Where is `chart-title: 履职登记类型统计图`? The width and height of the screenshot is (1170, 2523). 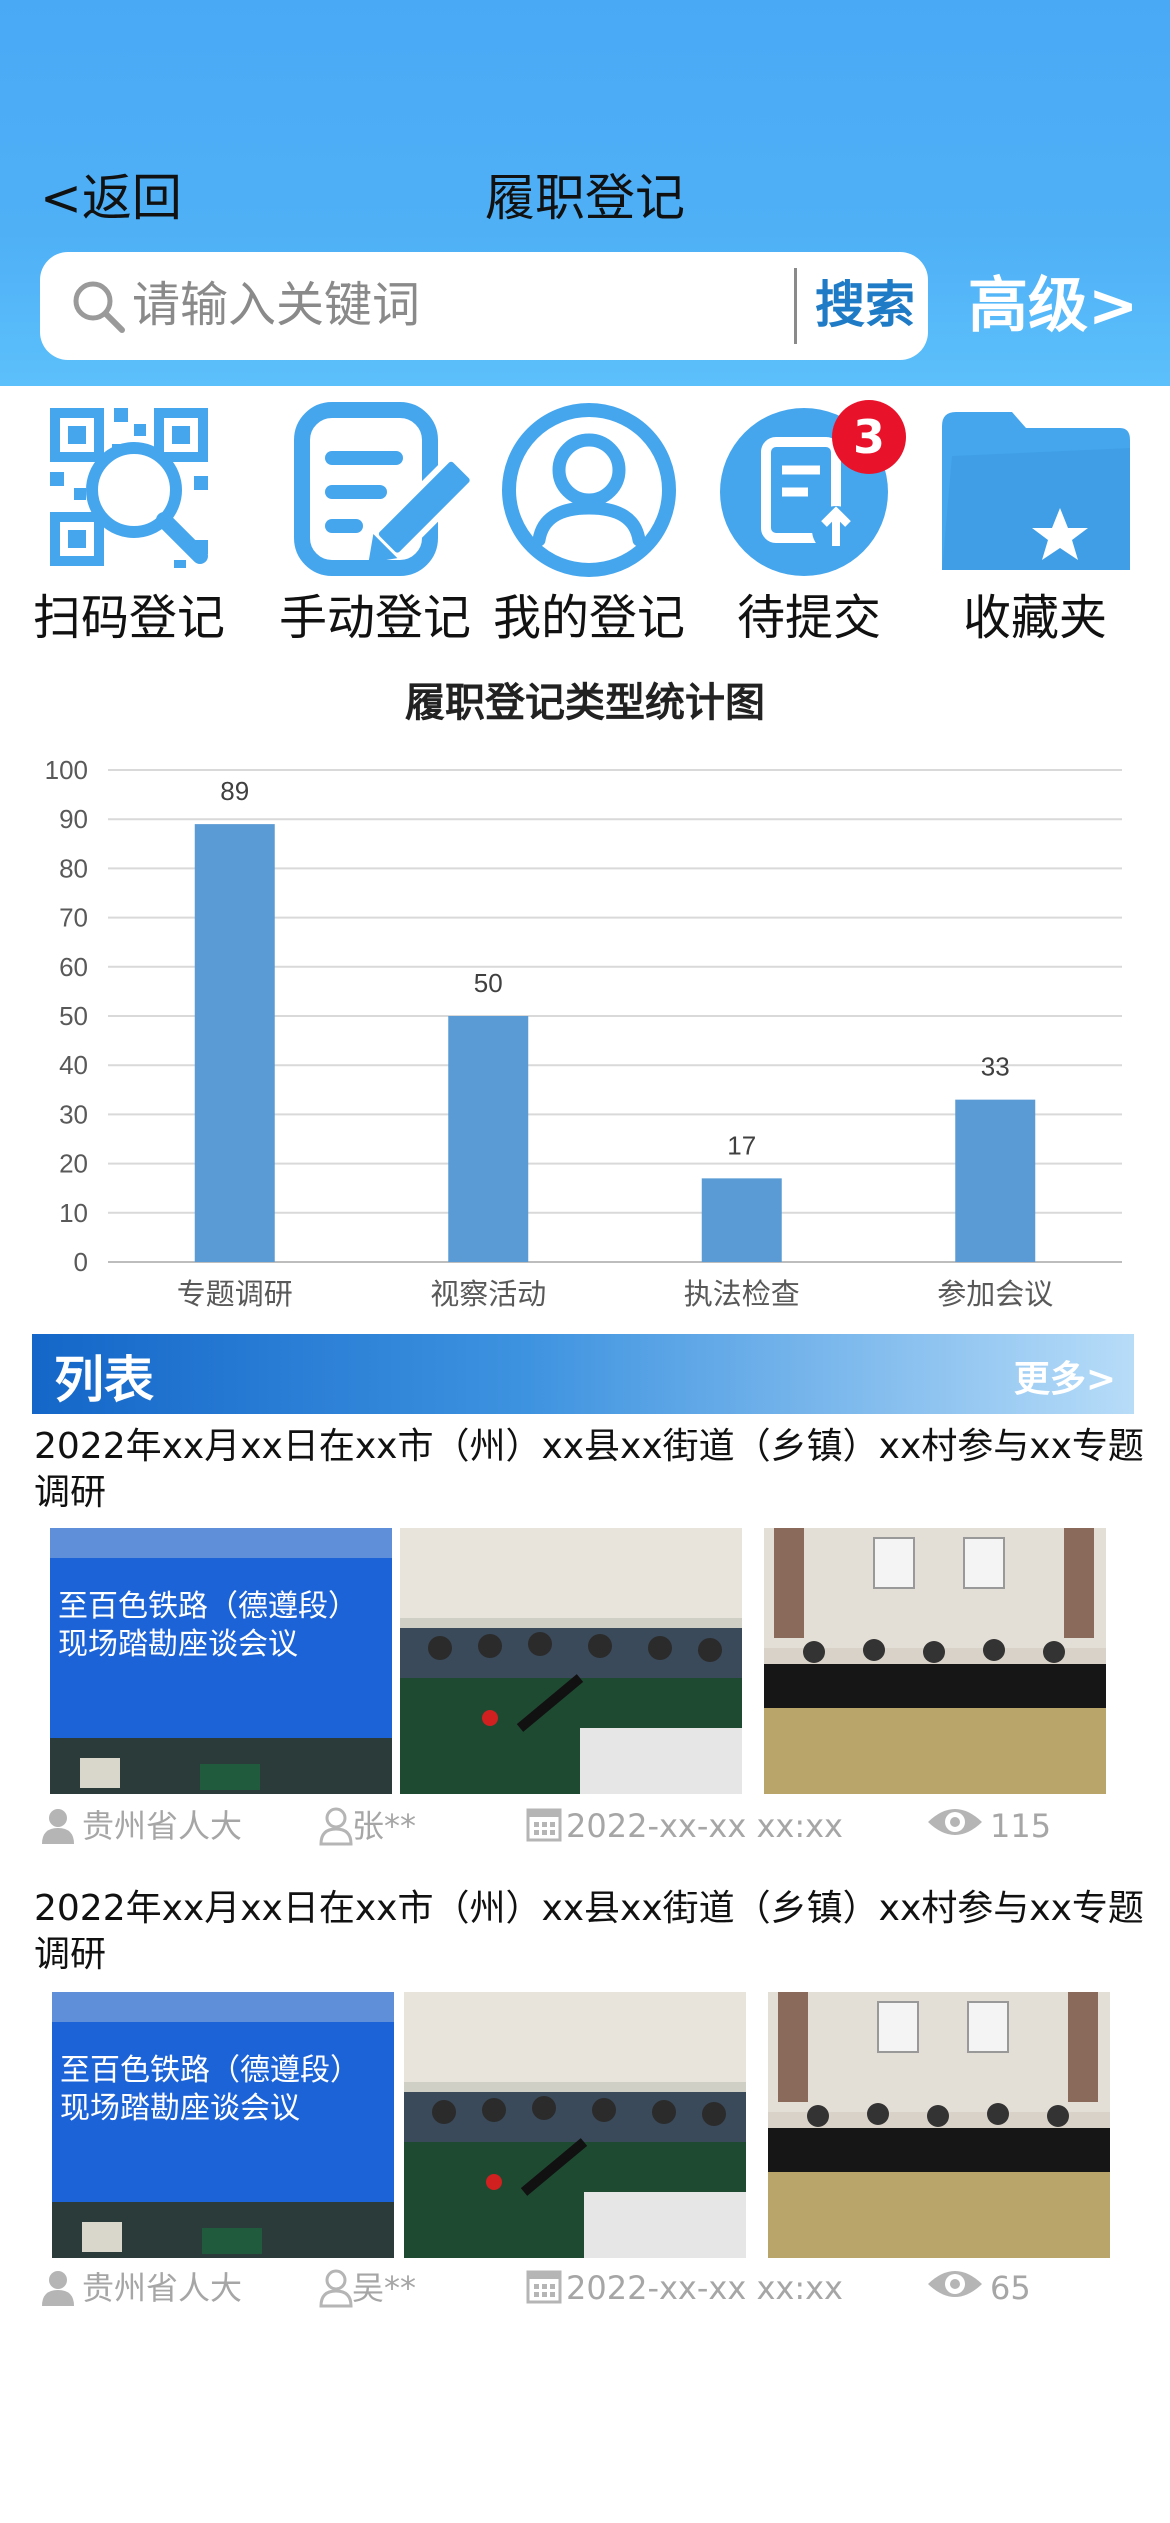 chart-title: 履职登记类型统计图 is located at coordinates (585, 699).